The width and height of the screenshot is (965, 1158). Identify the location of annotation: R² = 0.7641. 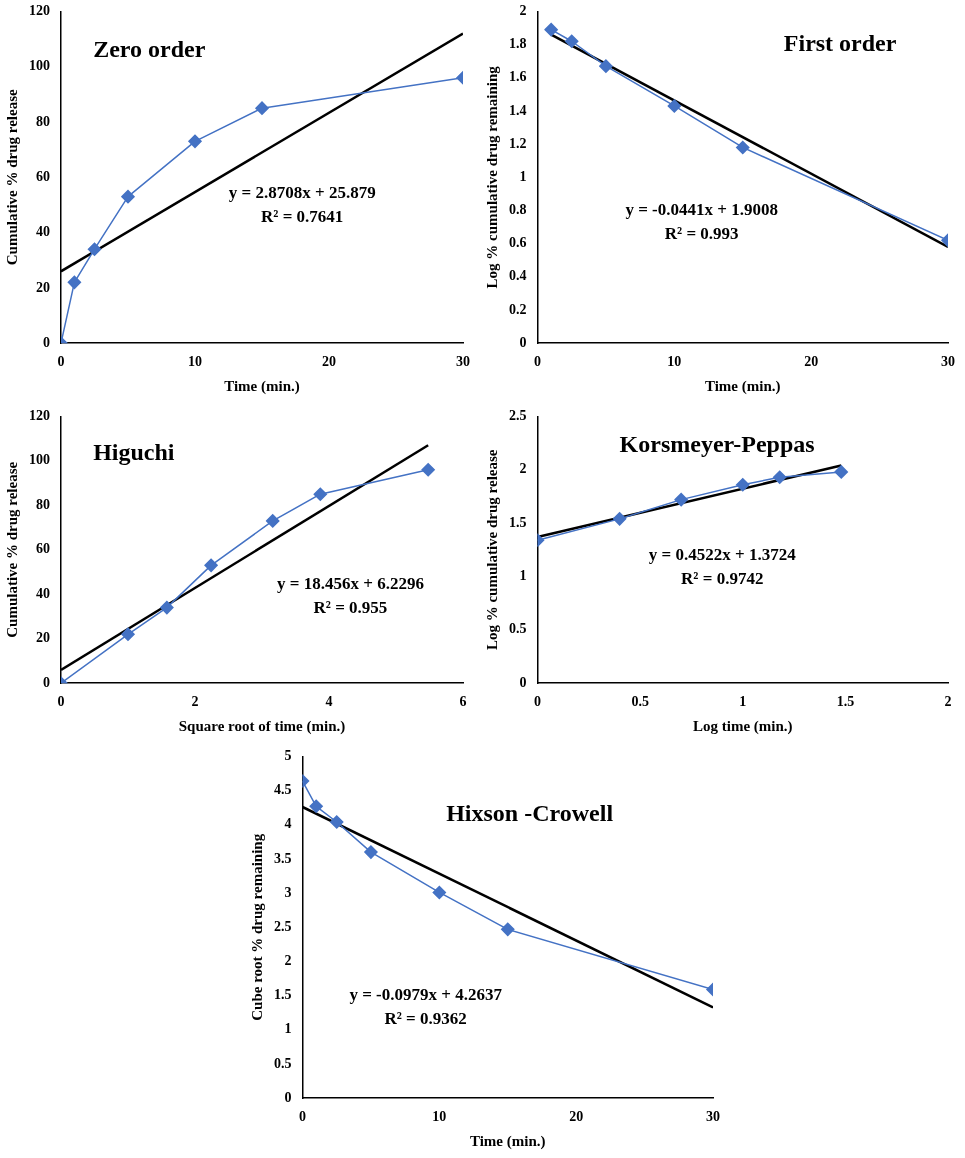
(302, 217).